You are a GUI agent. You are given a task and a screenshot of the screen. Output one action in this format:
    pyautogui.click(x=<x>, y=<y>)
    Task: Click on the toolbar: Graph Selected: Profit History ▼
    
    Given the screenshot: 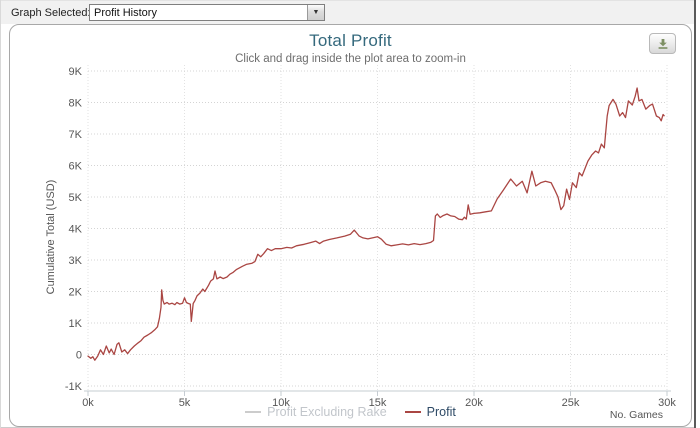 What is the action you would take?
    pyautogui.click(x=347, y=12)
    